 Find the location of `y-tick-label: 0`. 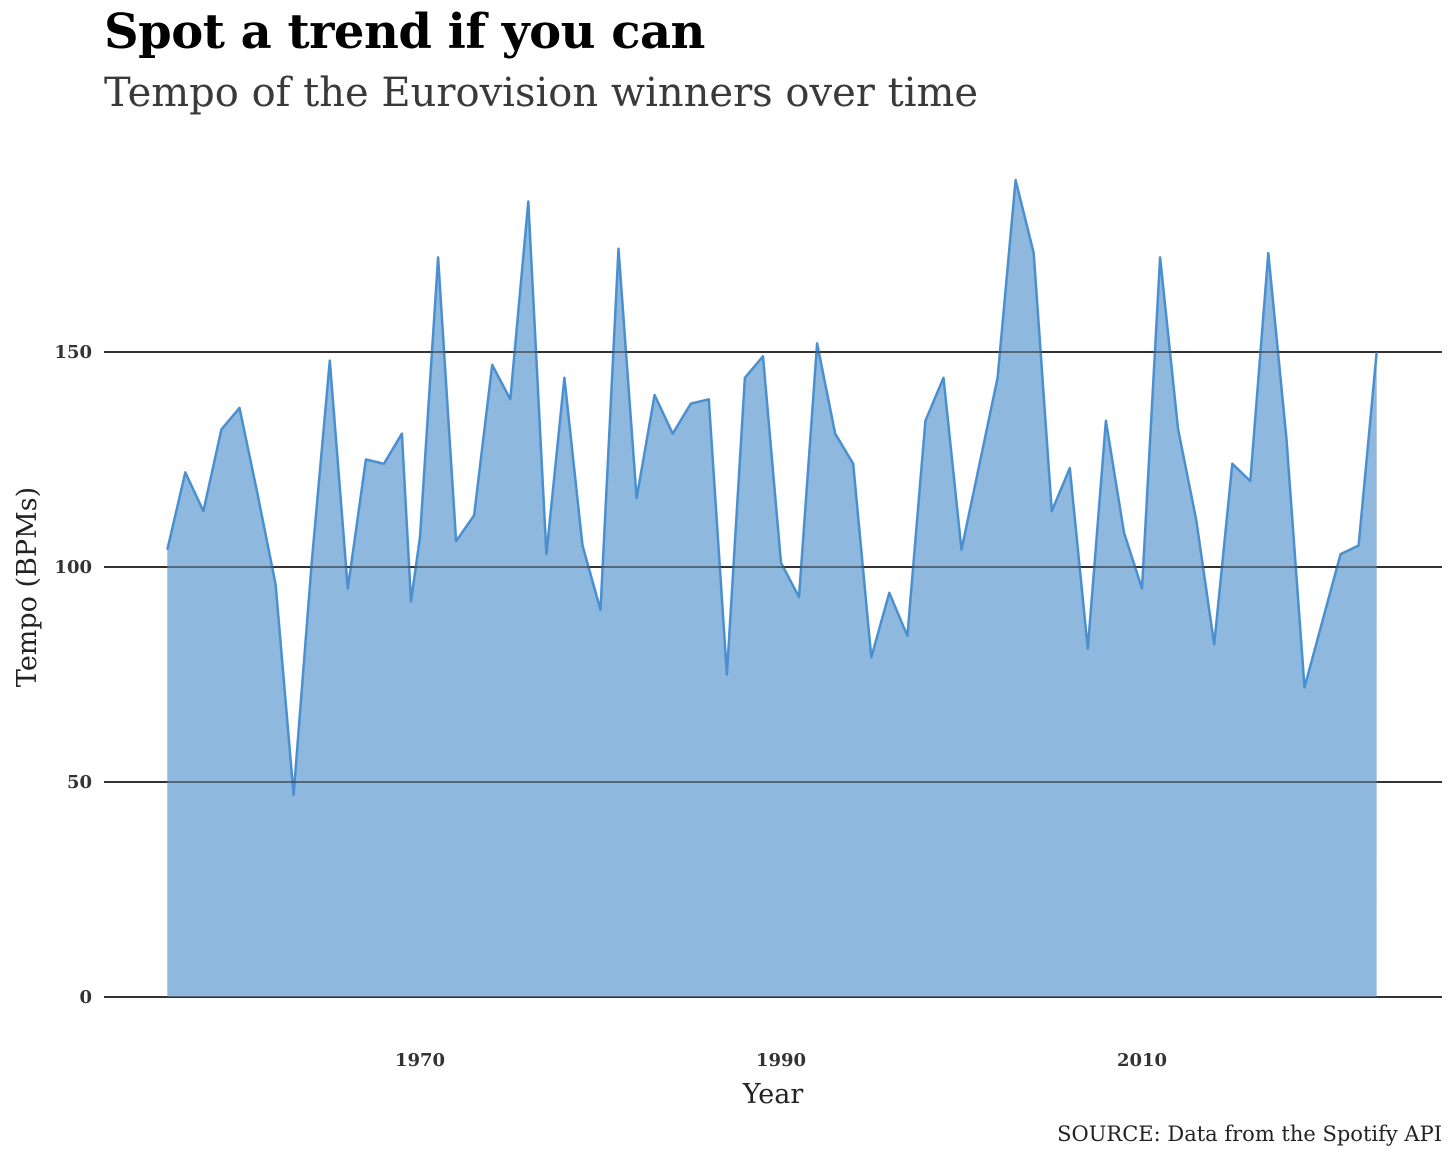

y-tick-label: 0 is located at coordinates (85, 997).